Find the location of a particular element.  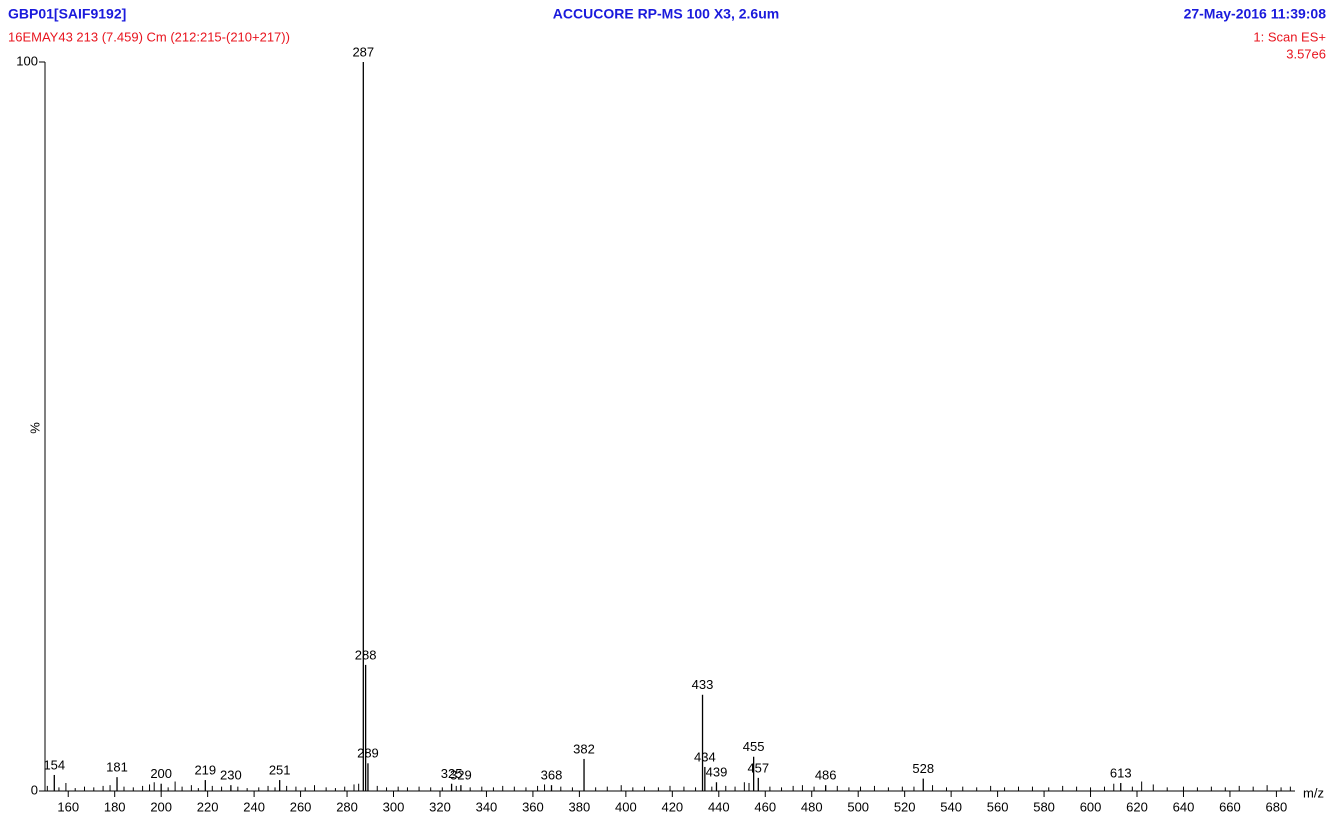

peak-label: 181 is located at coordinates (117, 767).